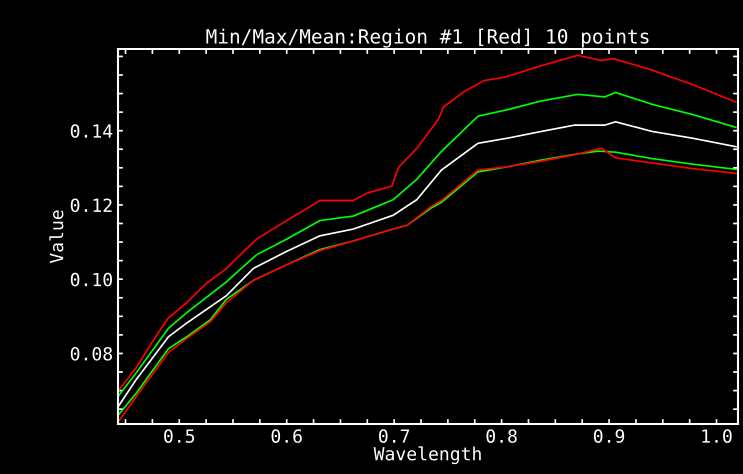  What do you see at coordinates (717, 436) in the screenshot?
I see `x-tick-label: 1.0` at bounding box center [717, 436].